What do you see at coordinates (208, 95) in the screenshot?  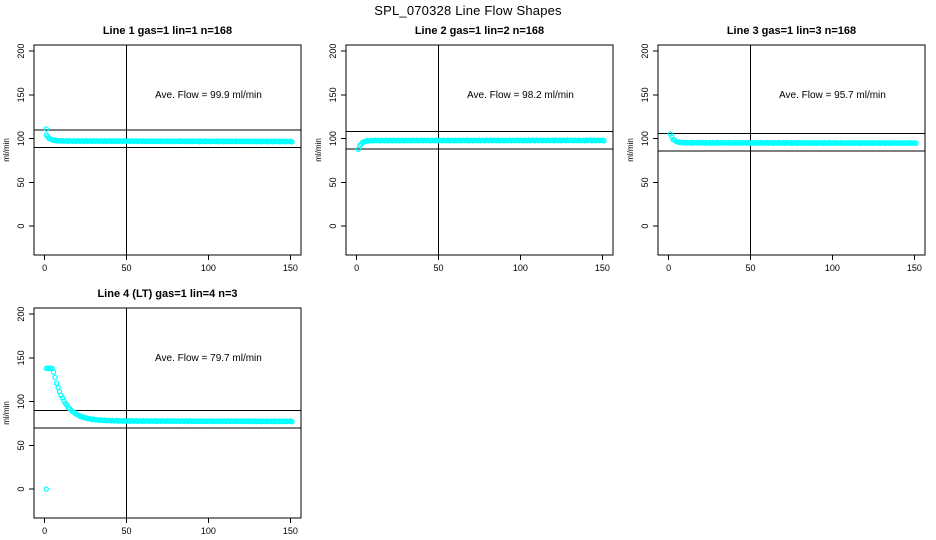 I see `ave-flow-annotation: Ave. Flow = 99.9 ml/min` at bounding box center [208, 95].